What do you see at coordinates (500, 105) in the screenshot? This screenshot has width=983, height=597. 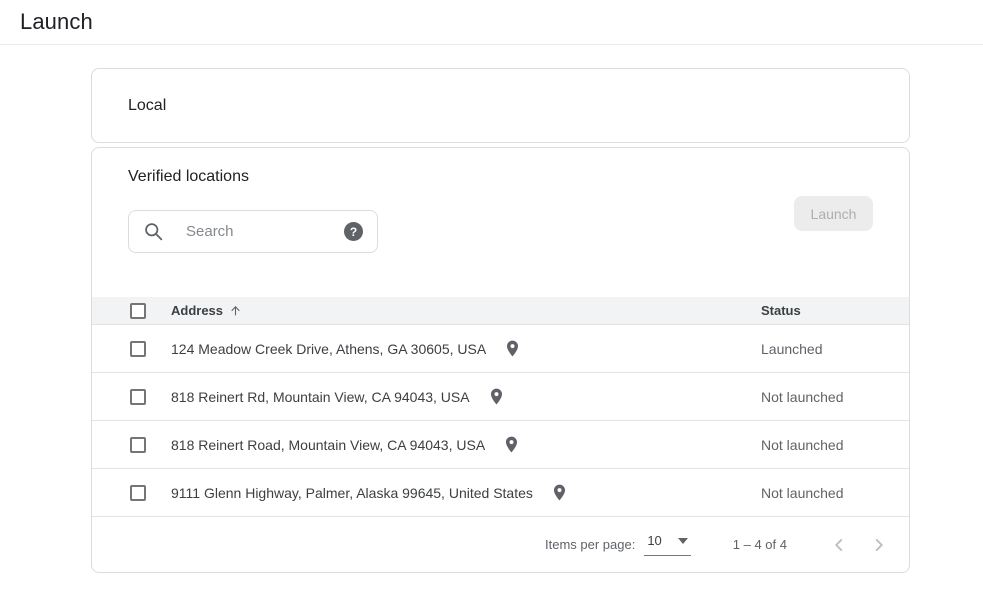 I see `local-card: Local` at bounding box center [500, 105].